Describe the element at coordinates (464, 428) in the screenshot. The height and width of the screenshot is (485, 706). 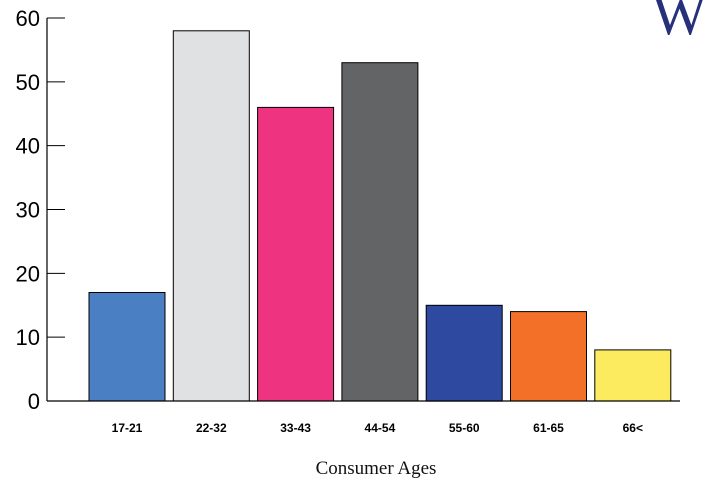
I see `x-category-label: 55-60` at that location.